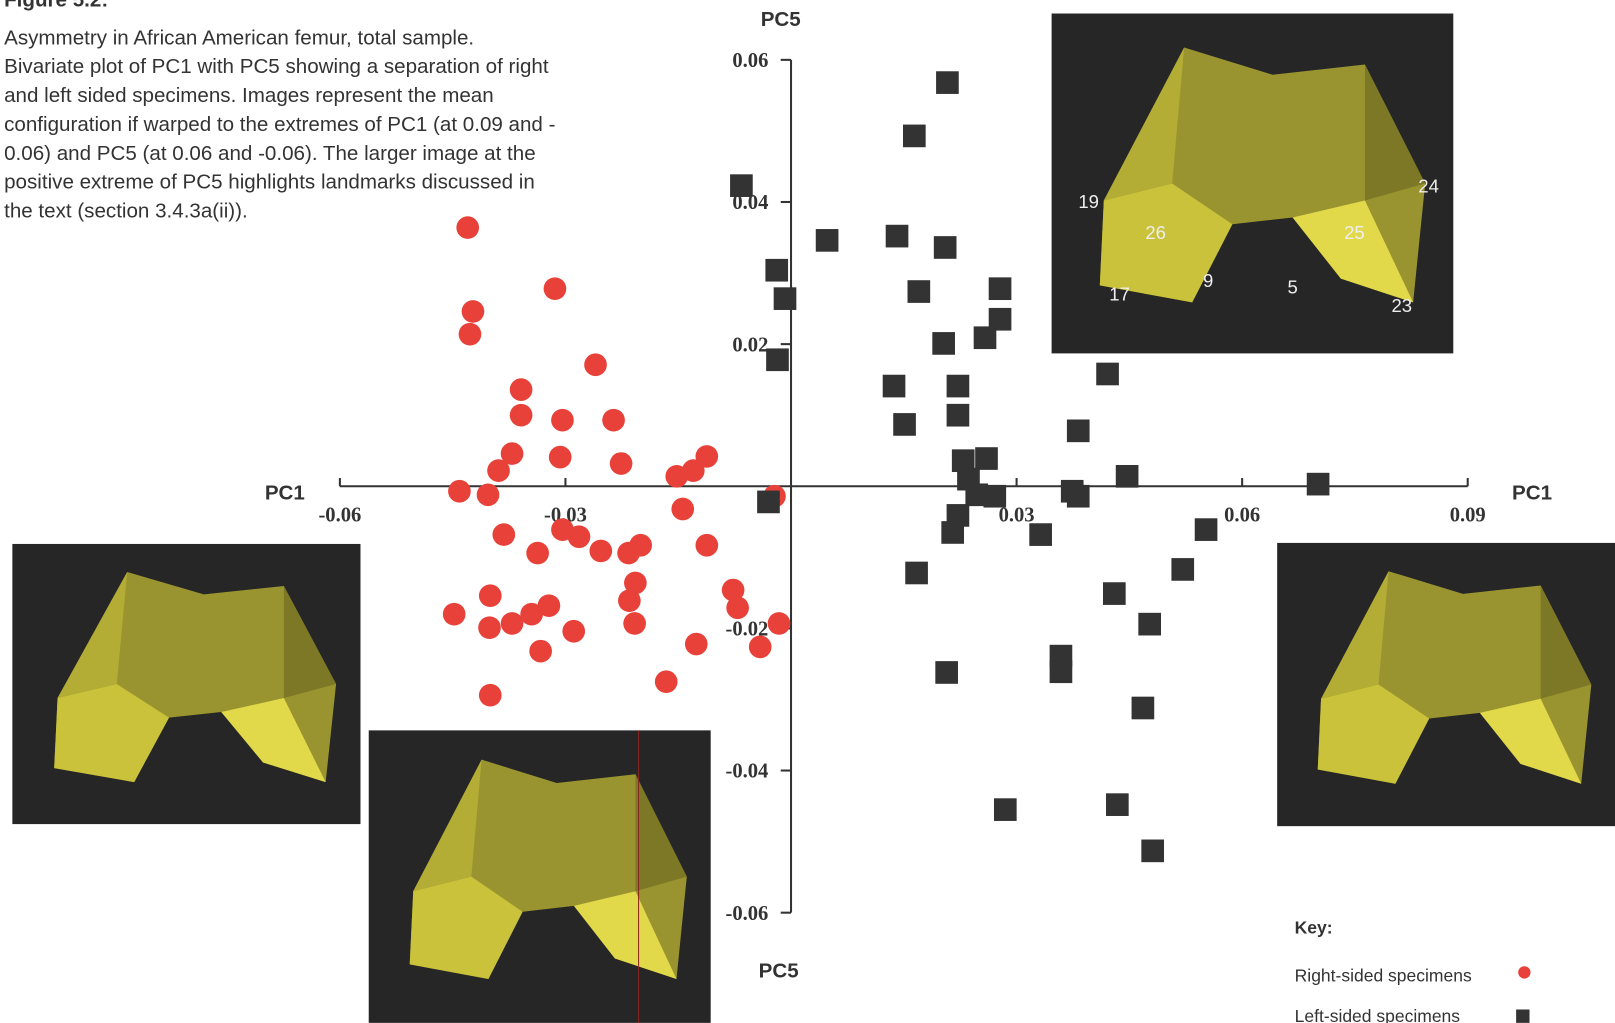 Image resolution: width=1615 pixels, height=1023 pixels. What do you see at coordinates (750, 345) in the screenshot?
I see `y-tick-label: 0.02` at bounding box center [750, 345].